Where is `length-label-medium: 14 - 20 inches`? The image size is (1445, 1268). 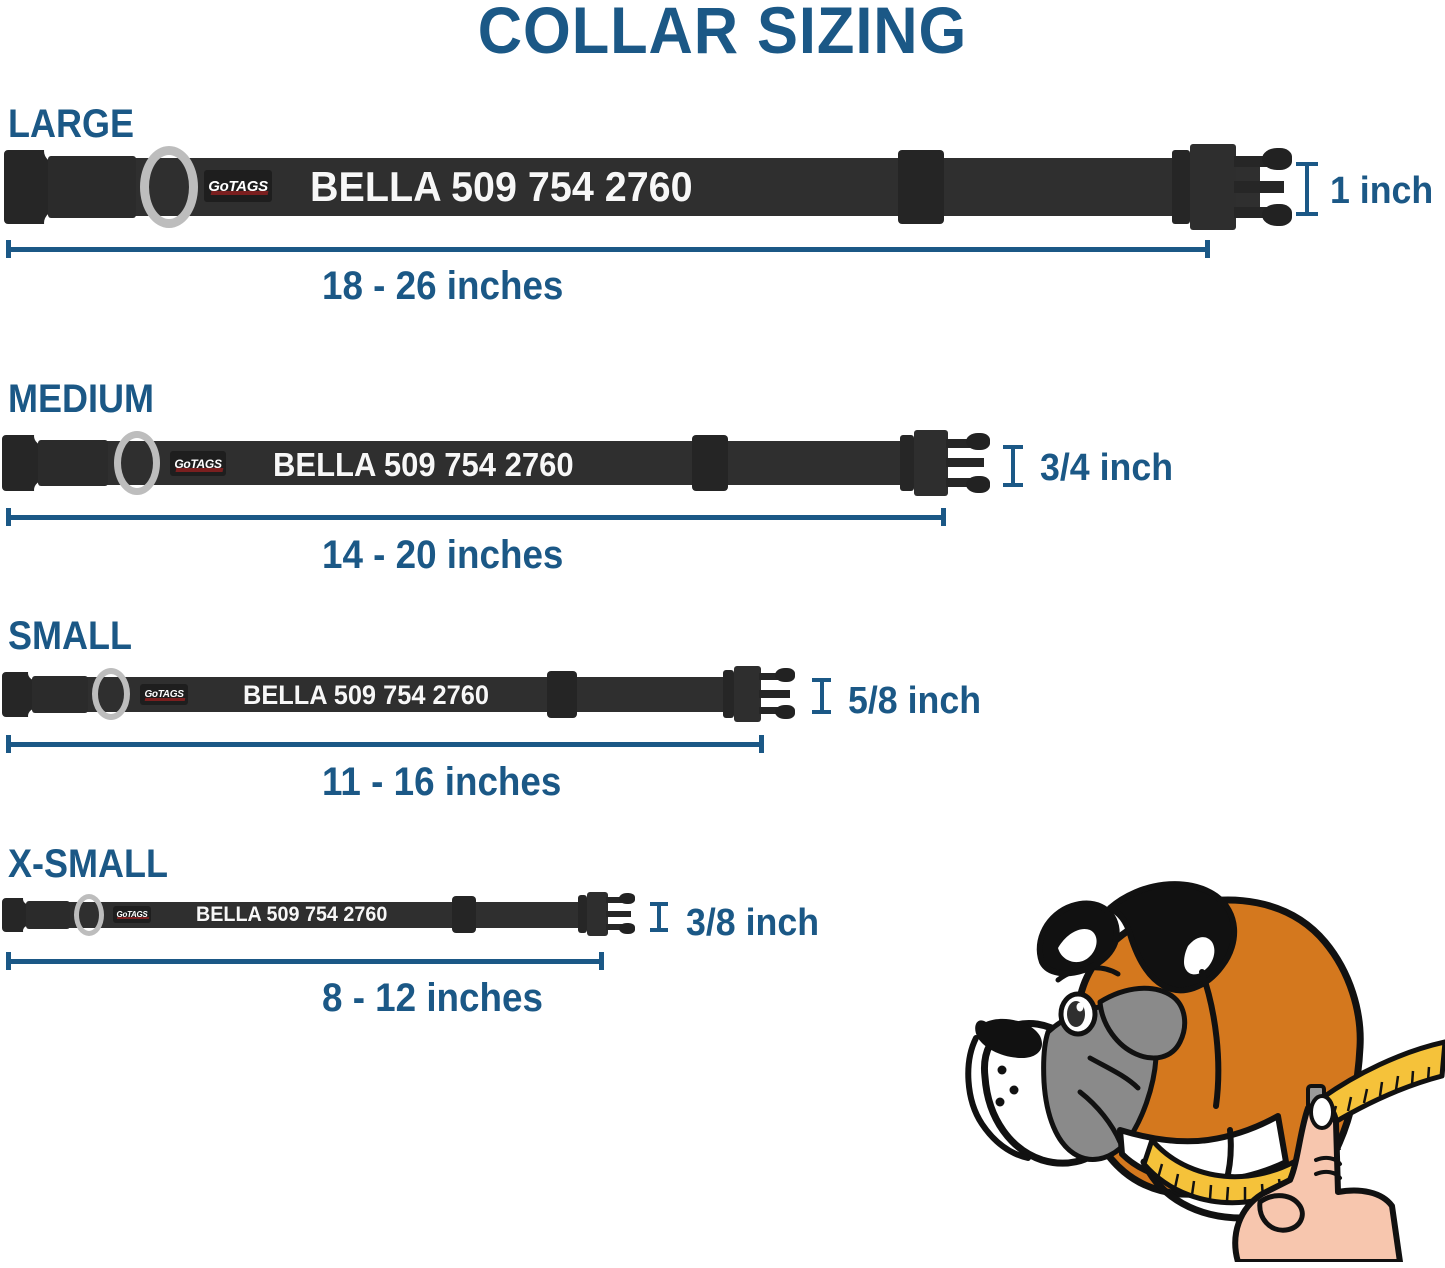
length-label-medium: 14 - 20 inches is located at coordinates (443, 555).